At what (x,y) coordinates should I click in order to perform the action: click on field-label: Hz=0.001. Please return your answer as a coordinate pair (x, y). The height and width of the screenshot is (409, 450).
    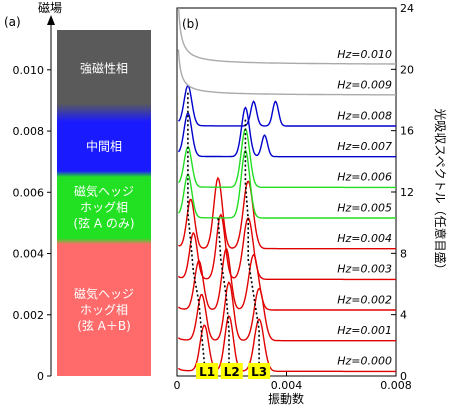
    Looking at the image, I should click on (364, 330).